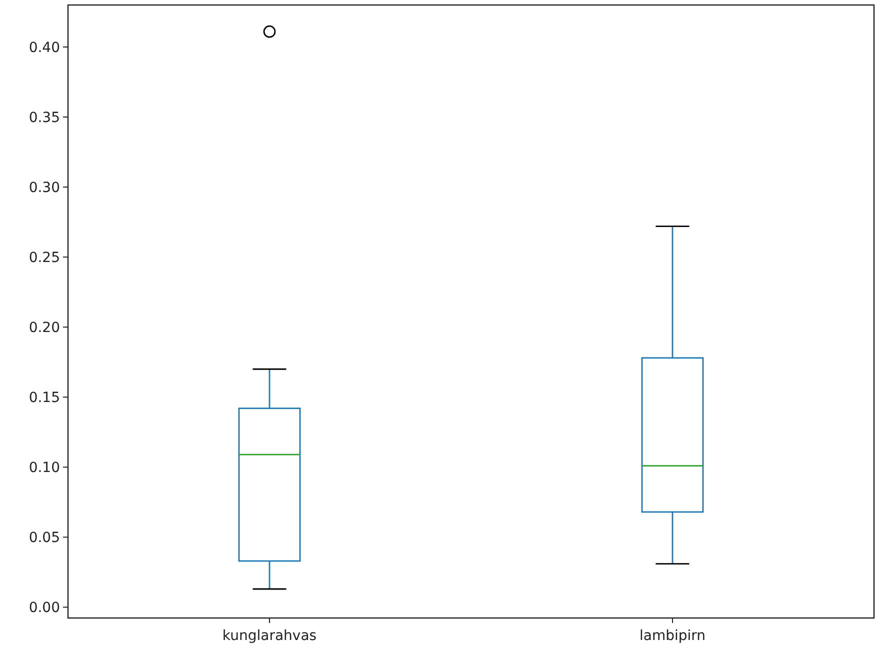 This screenshot has height=658, width=879. Describe the element at coordinates (44, 398) in the screenshot. I see `y-tick-label: 0.15` at that location.